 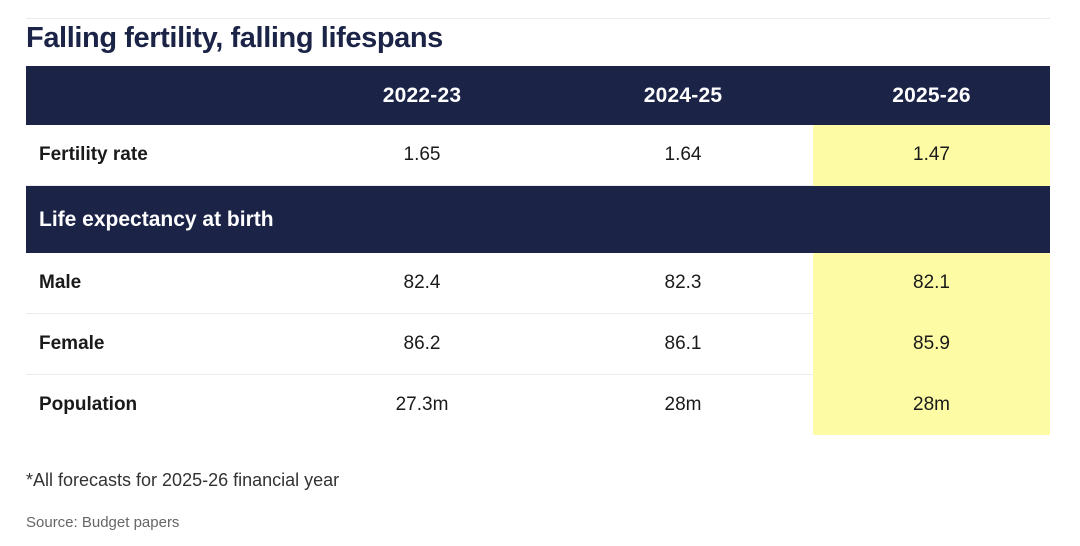 I want to click on table-cell-highlighted: 82.1, so click(x=931, y=283).